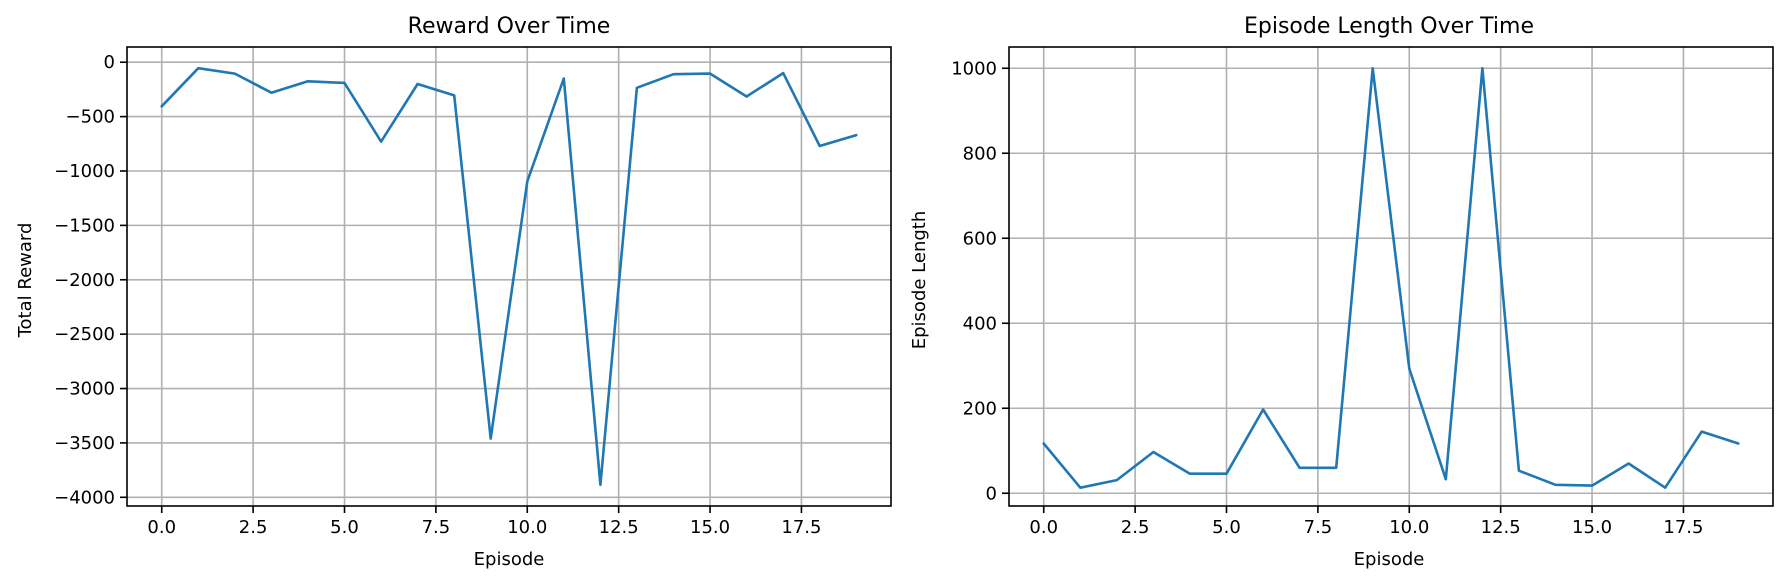  What do you see at coordinates (980, 153) in the screenshot?
I see `y-tick-label: 800` at bounding box center [980, 153].